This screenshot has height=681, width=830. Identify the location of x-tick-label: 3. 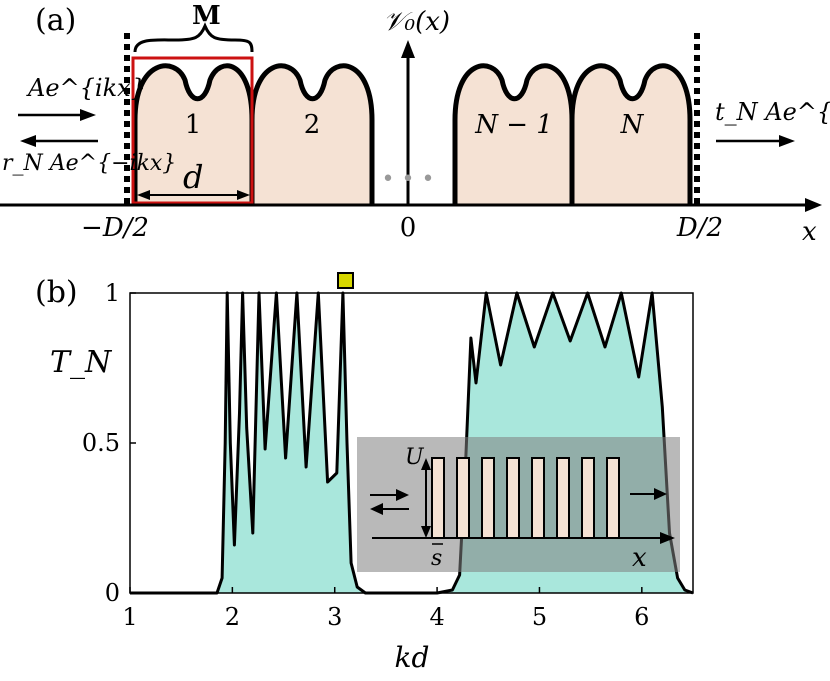
(334, 617).